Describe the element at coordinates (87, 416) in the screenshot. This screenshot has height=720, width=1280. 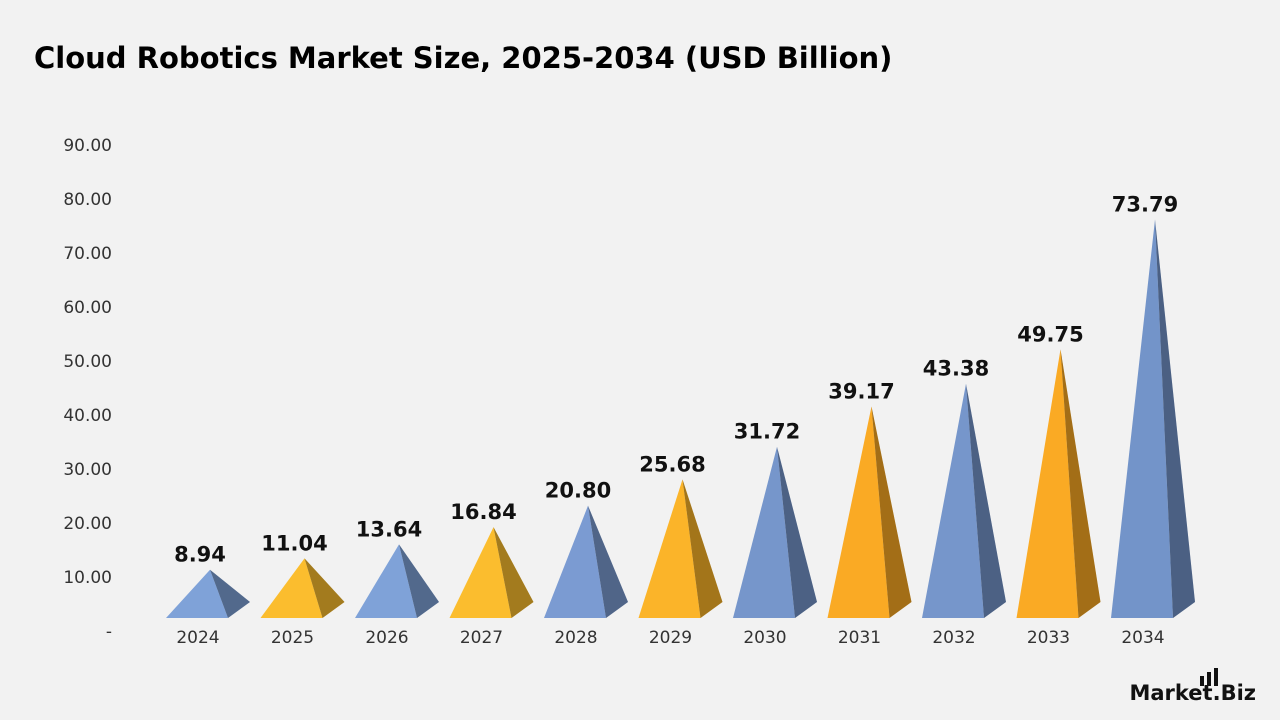
I see `y-tick-label: 40.00` at that location.